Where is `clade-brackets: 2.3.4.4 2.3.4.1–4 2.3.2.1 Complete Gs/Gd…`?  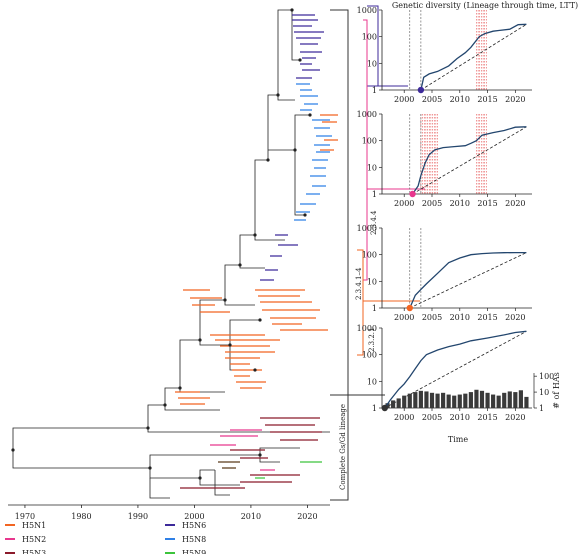 clade-brackets: 2.3.4.4 2.3.4.1–4 2.3.2.1 Complete Gs/Gd… is located at coordinates (377, 253).